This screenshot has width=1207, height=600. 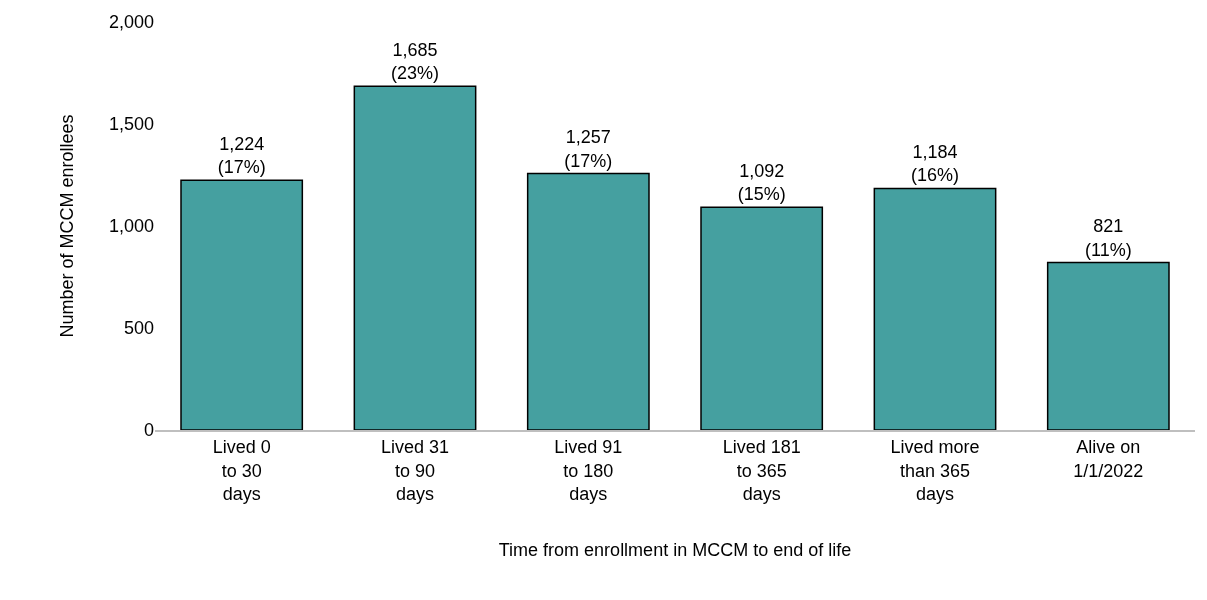 What do you see at coordinates (148, 430) in the screenshot?
I see `y-tick-label: 0` at bounding box center [148, 430].